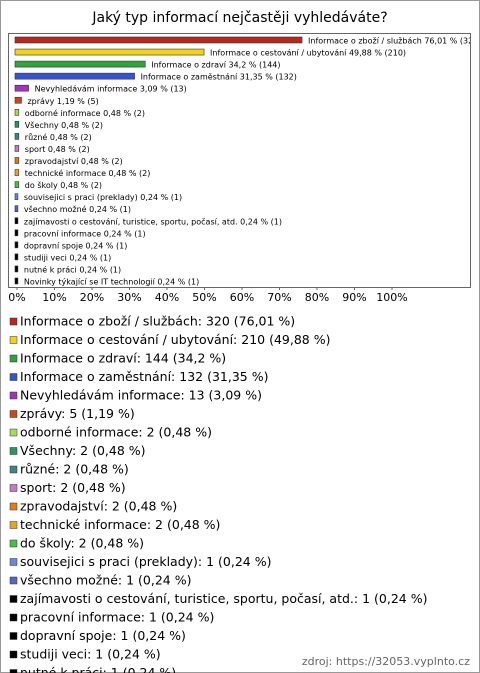 The image size is (480, 673). What do you see at coordinates (144, 376) in the screenshot?
I see `legend-label: Informace o zaměstnání: 132 (31,35 %)` at bounding box center [144, 376].